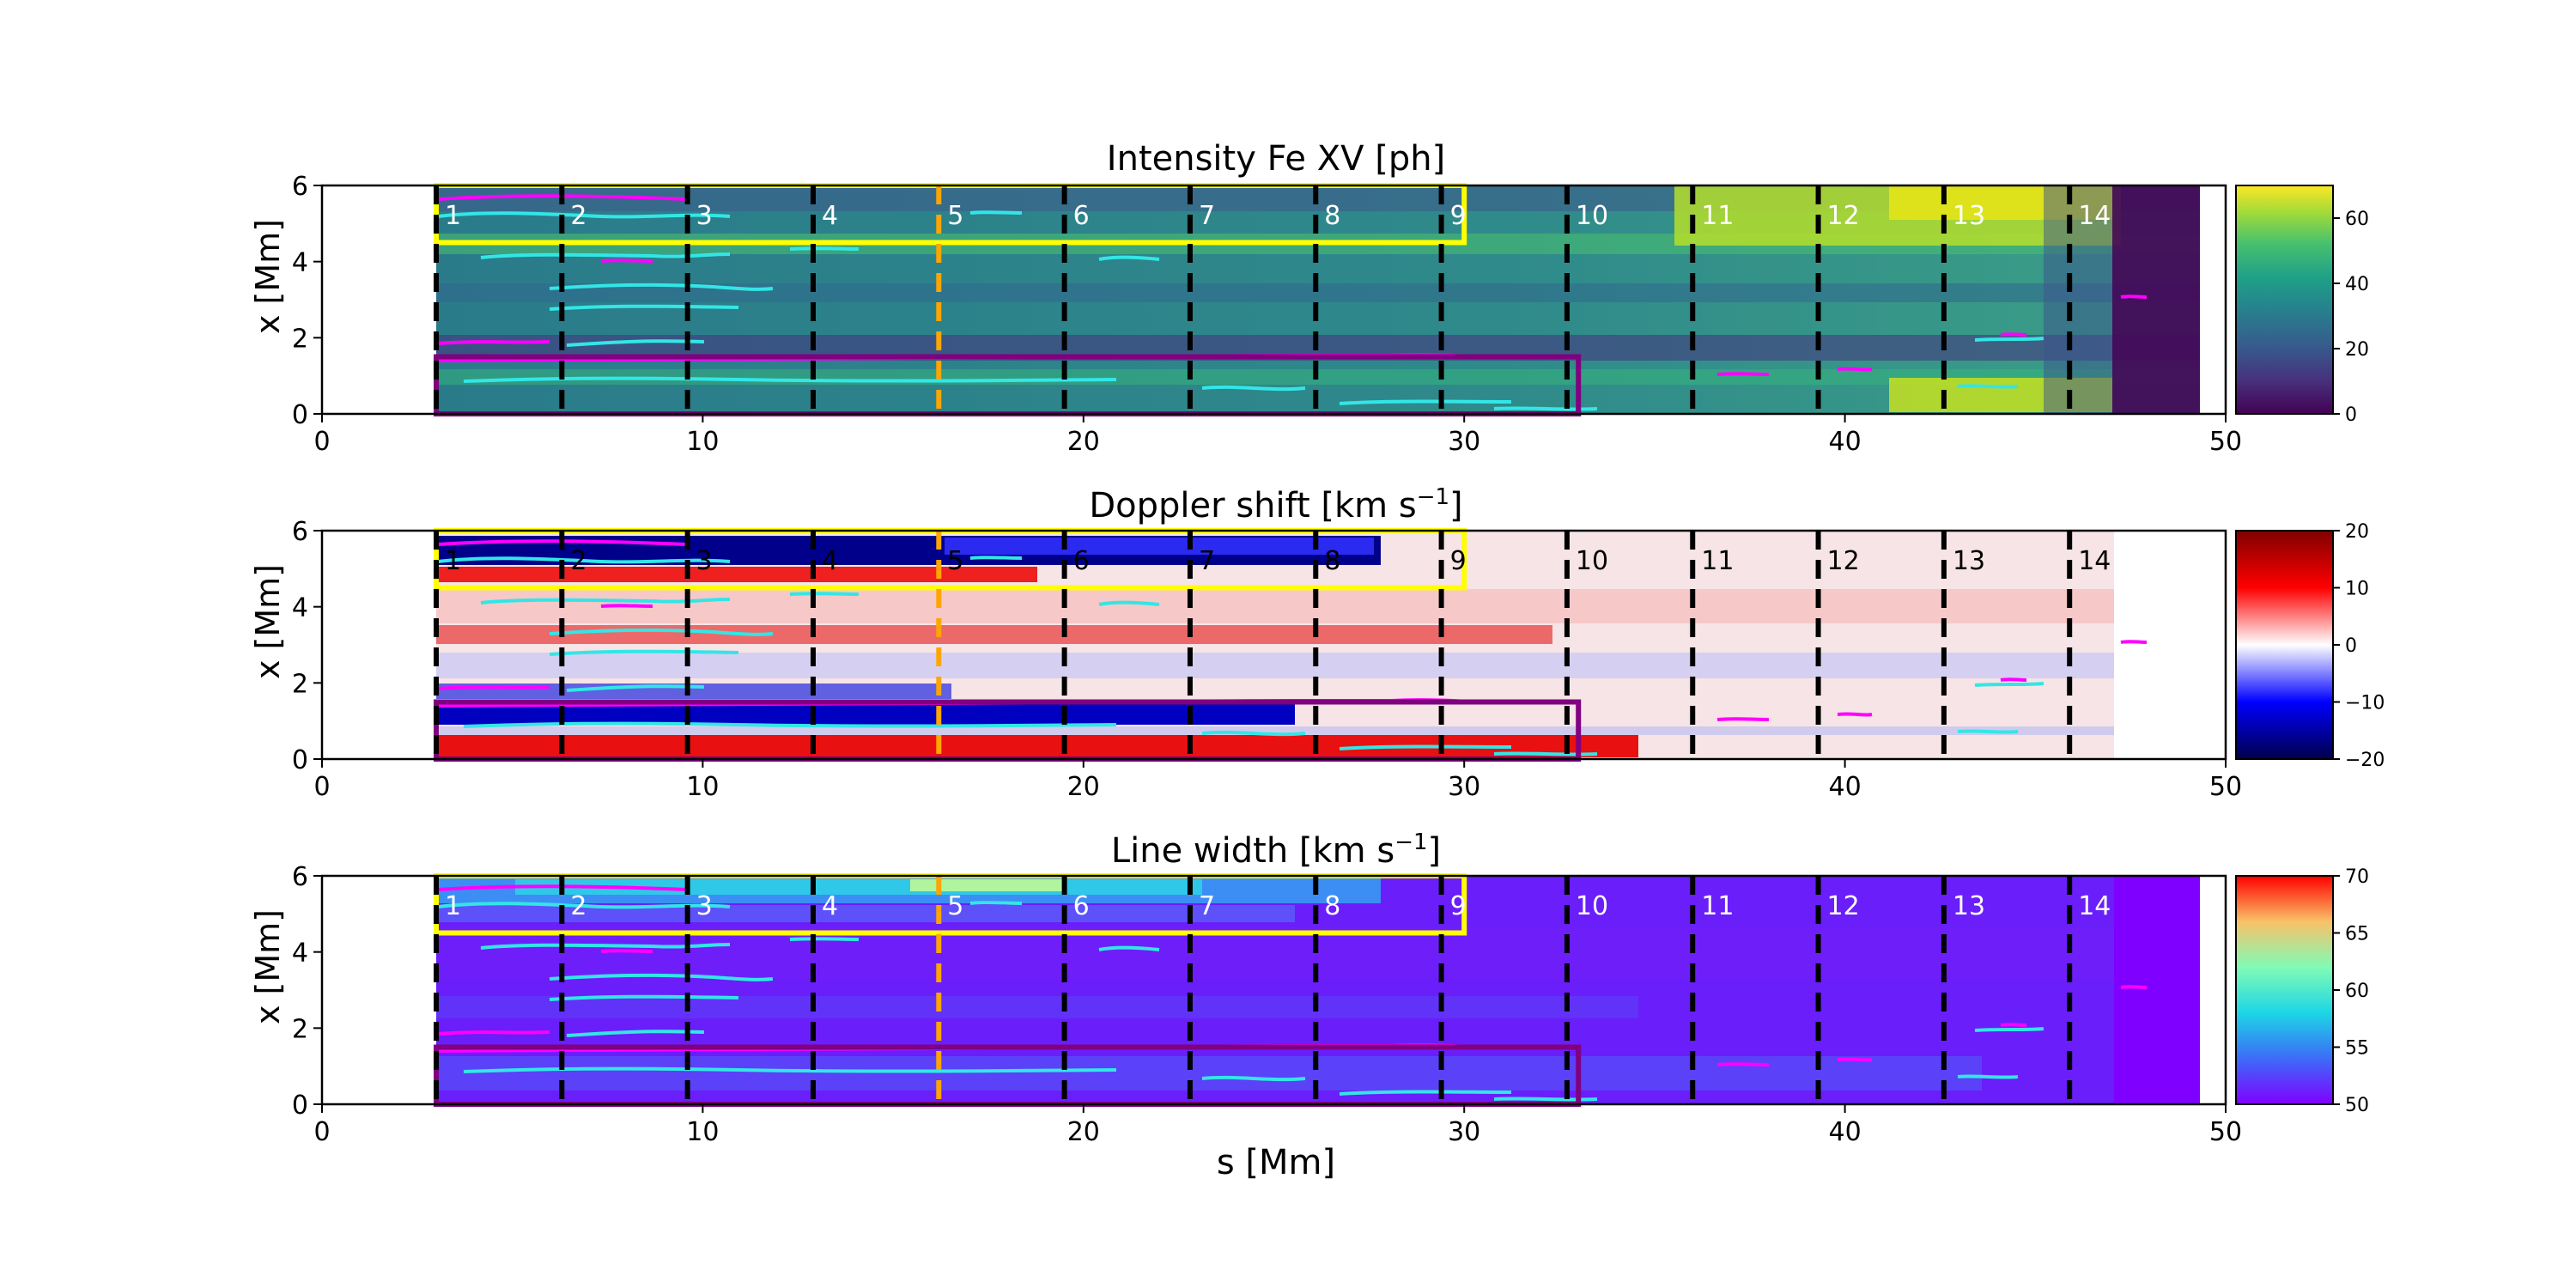  Describe the element at coordinates (702, 442) in the screenshot. I see `x-tick-label: 10` at that location.